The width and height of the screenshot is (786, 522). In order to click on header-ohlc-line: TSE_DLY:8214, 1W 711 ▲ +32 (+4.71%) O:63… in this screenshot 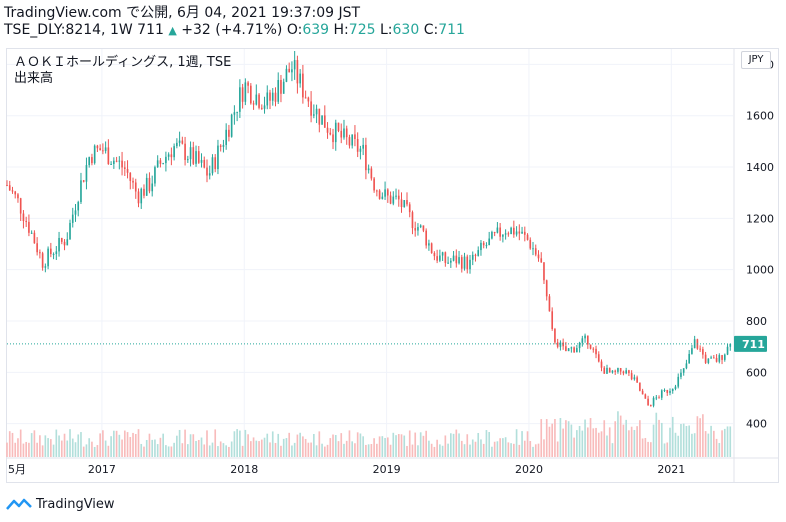, I will do `click(234, 30)`.